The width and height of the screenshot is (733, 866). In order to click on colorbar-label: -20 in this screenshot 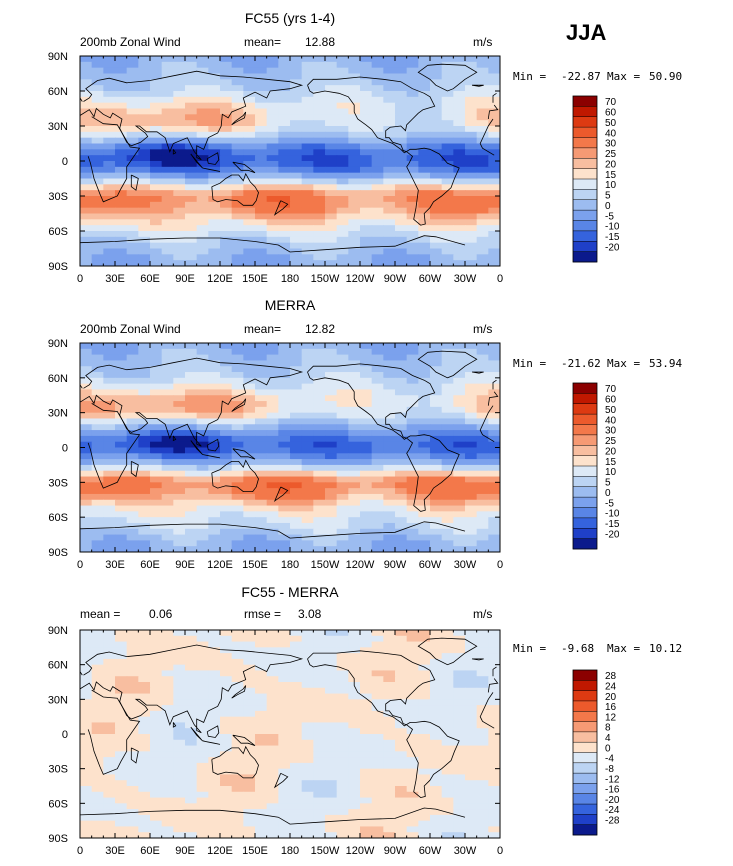, I will do `click(612, 534)`.